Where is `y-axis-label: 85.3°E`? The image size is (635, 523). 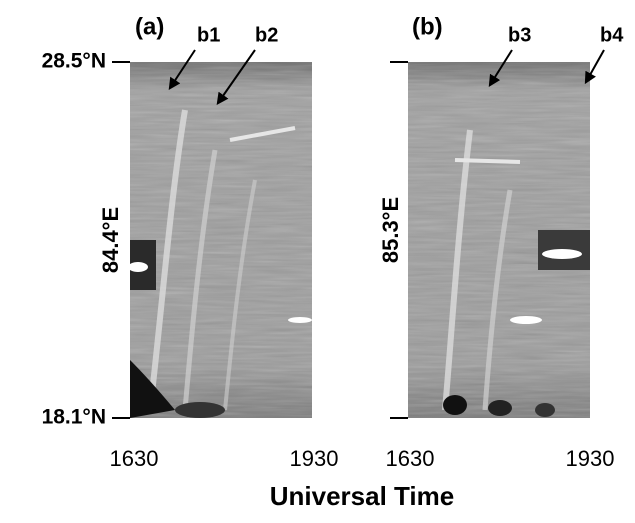 y-axis-label: 85.3°E is located at coordinates (390, 230).